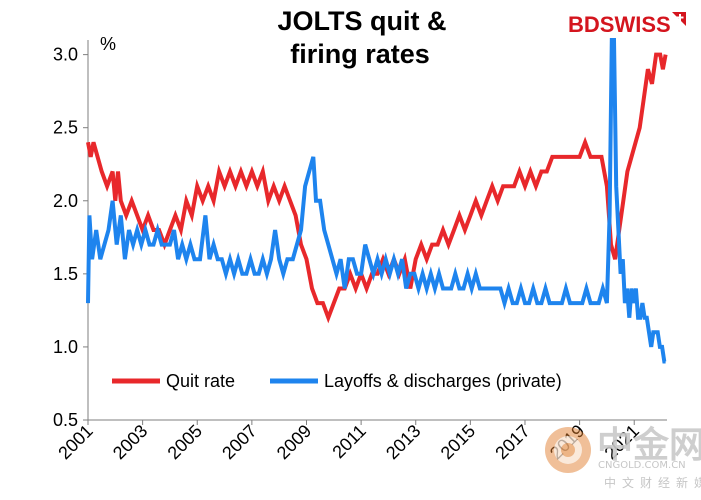 The width and height of the screenshot is (701, 500). What do you see at coordinates (65, 347) in the screenshot?
I see `y-tick-label: 1.0` at bounding box center [65, 347].